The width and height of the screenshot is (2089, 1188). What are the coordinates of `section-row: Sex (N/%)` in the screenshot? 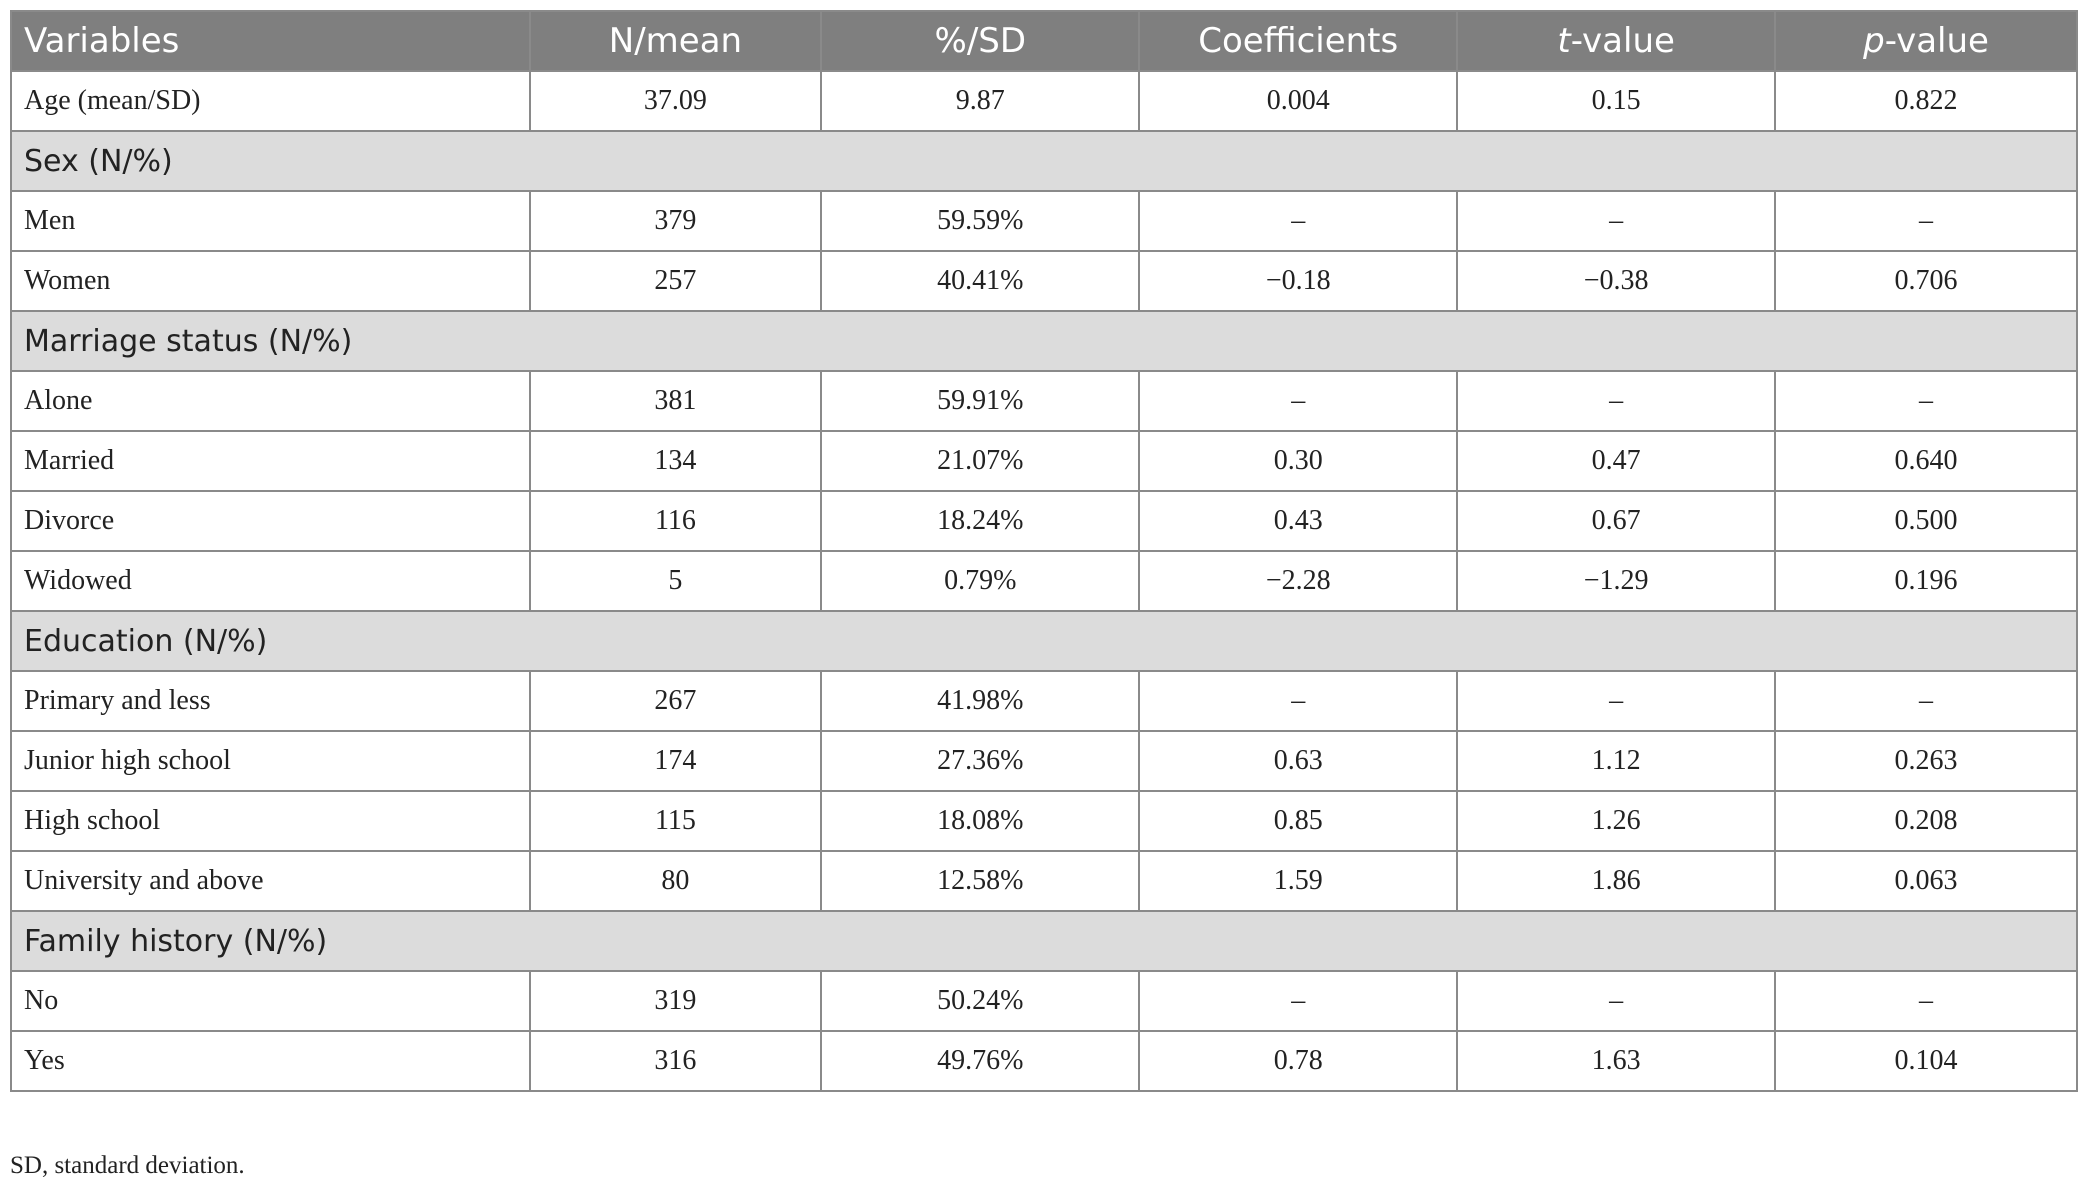 It's located at (1044, 161).